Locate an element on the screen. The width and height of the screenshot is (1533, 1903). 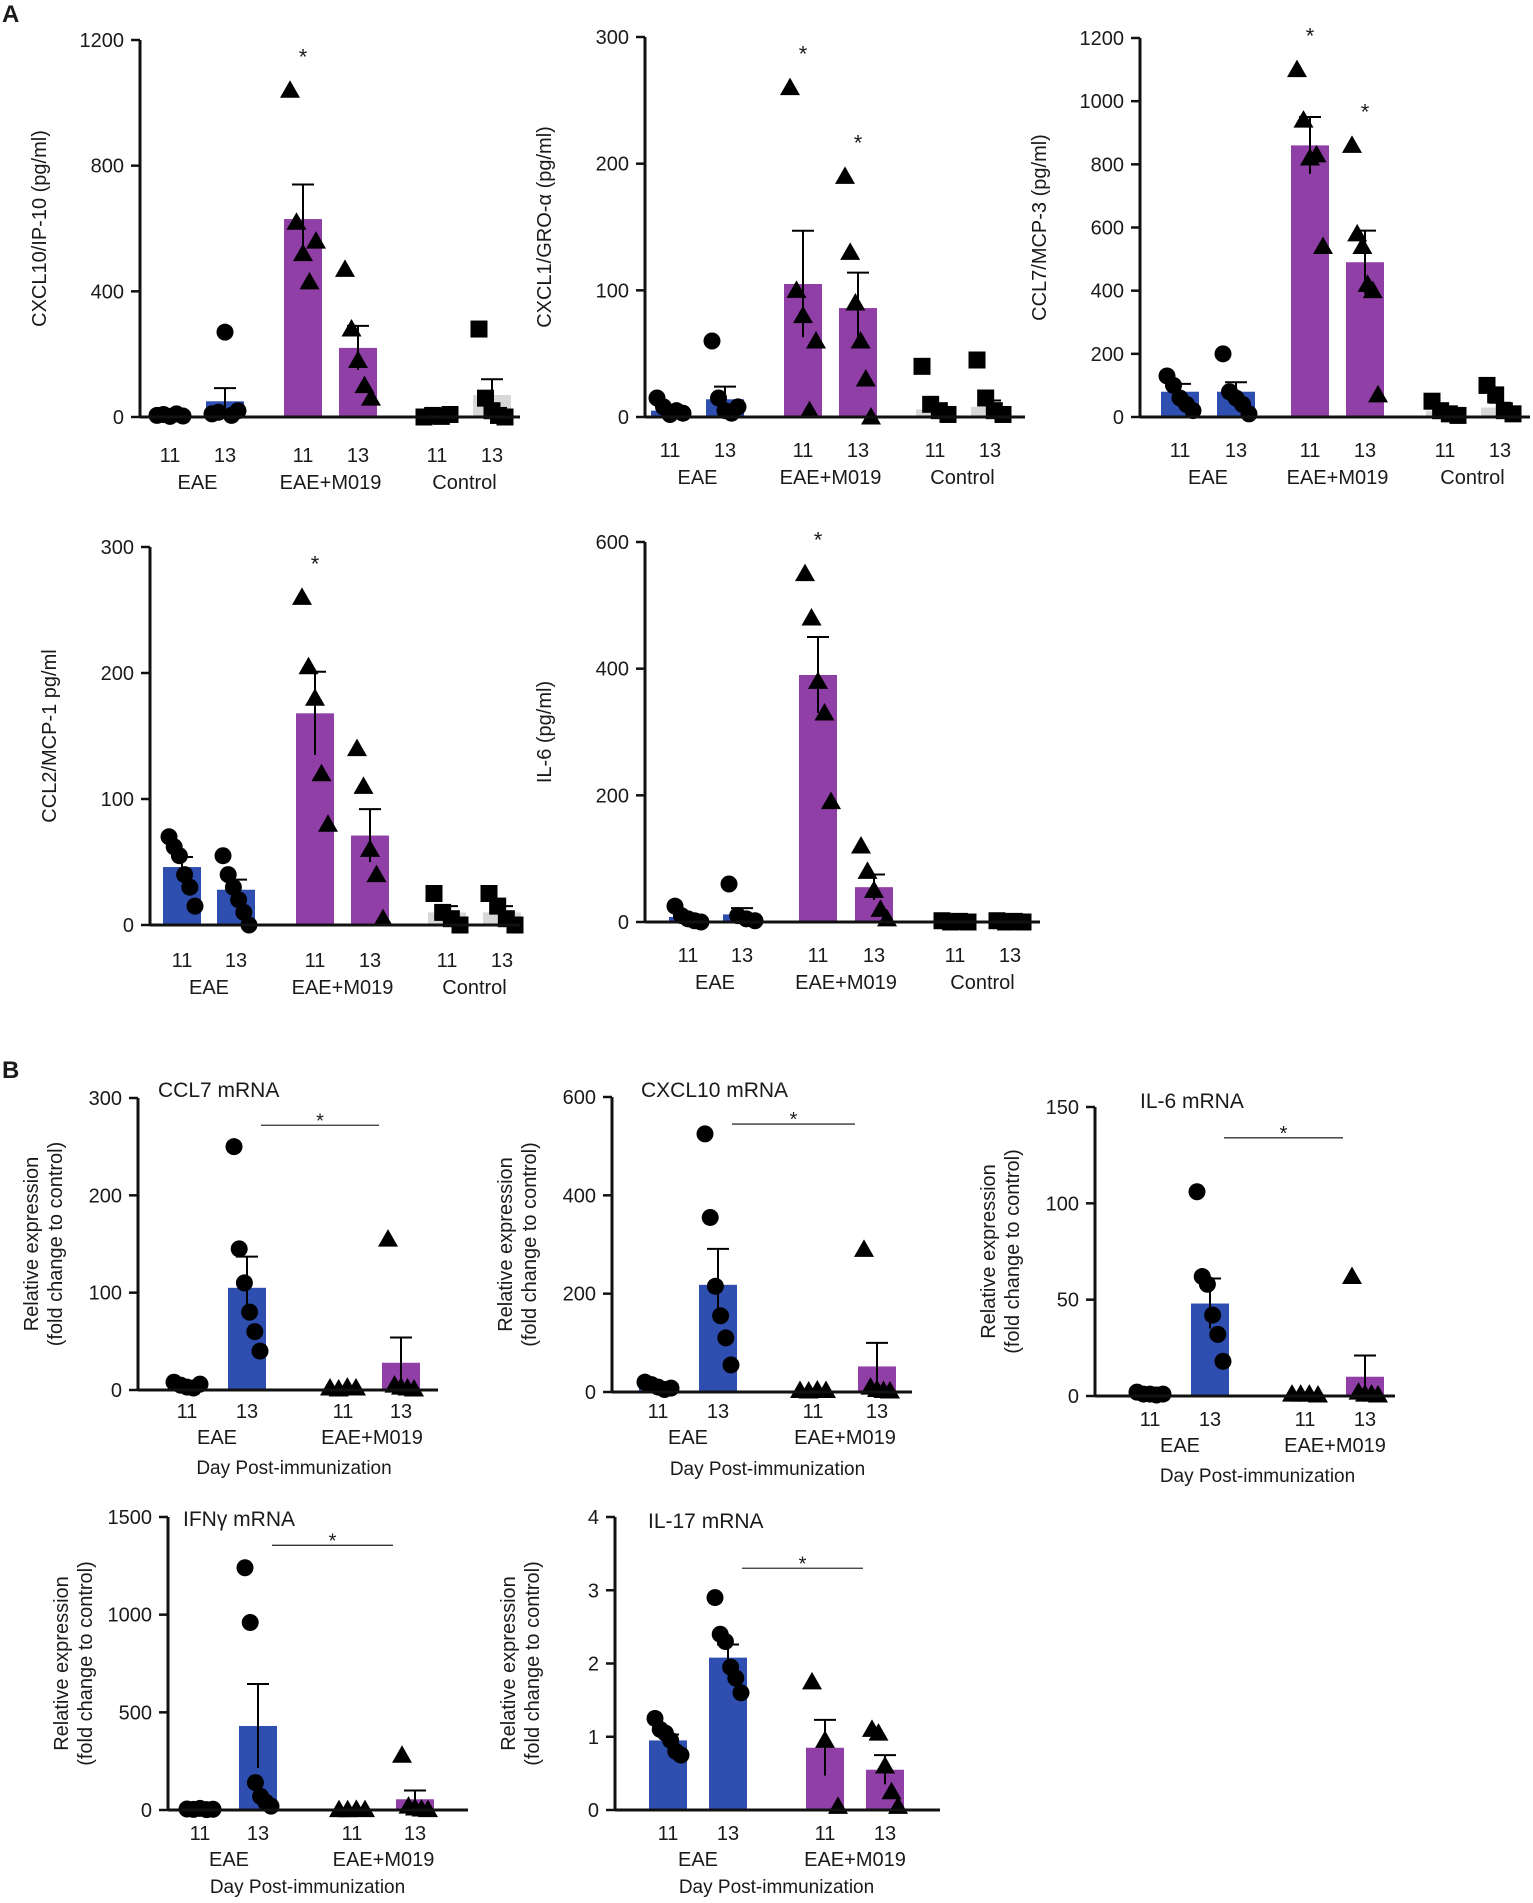
y-tick-label: 300 is located at coordinates (612, 38).